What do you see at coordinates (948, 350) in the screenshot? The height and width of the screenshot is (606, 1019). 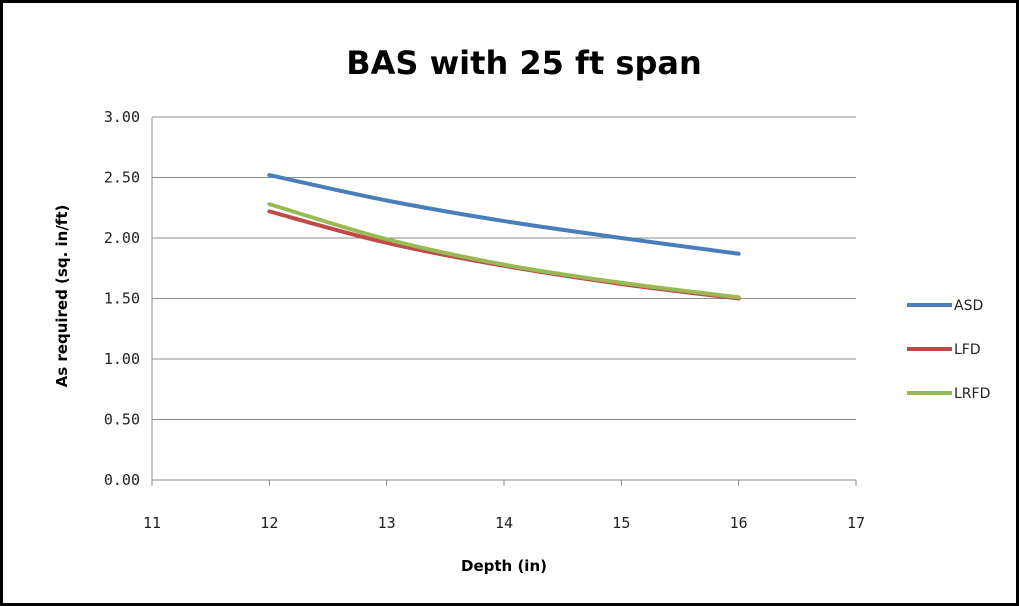 I see `legend: ASD LFD LRFD` at bounding box center [948, 350].